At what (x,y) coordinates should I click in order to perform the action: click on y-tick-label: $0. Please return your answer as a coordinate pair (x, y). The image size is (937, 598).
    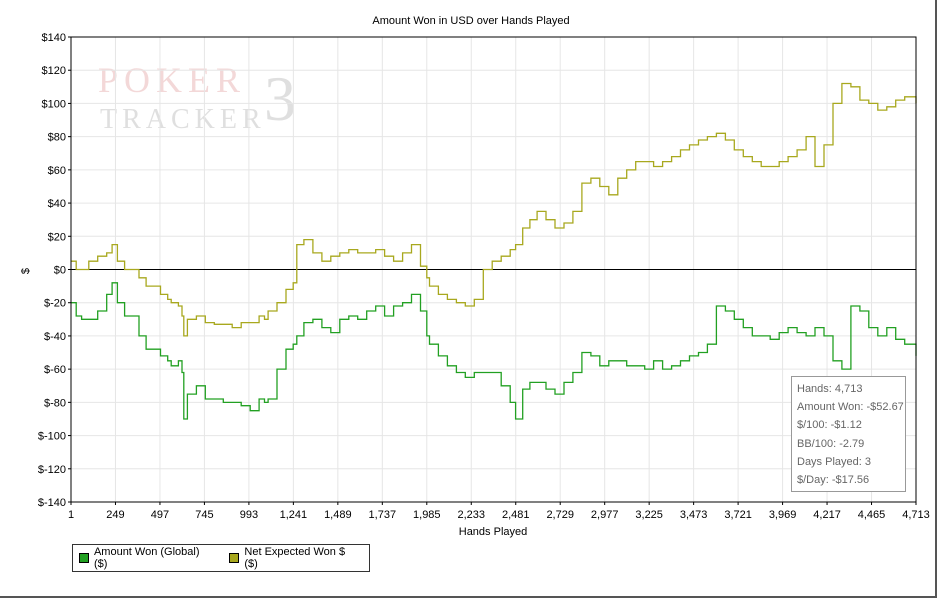
    Looking at the image, I should click on (60, 271).